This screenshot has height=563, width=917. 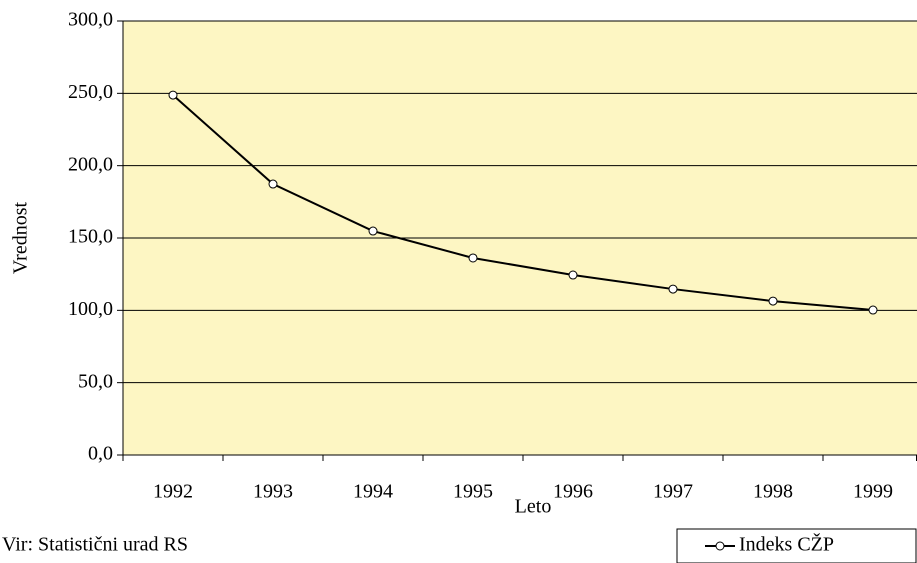 I want to click on x-tick-label: 1999, so click(x=873, y=492).